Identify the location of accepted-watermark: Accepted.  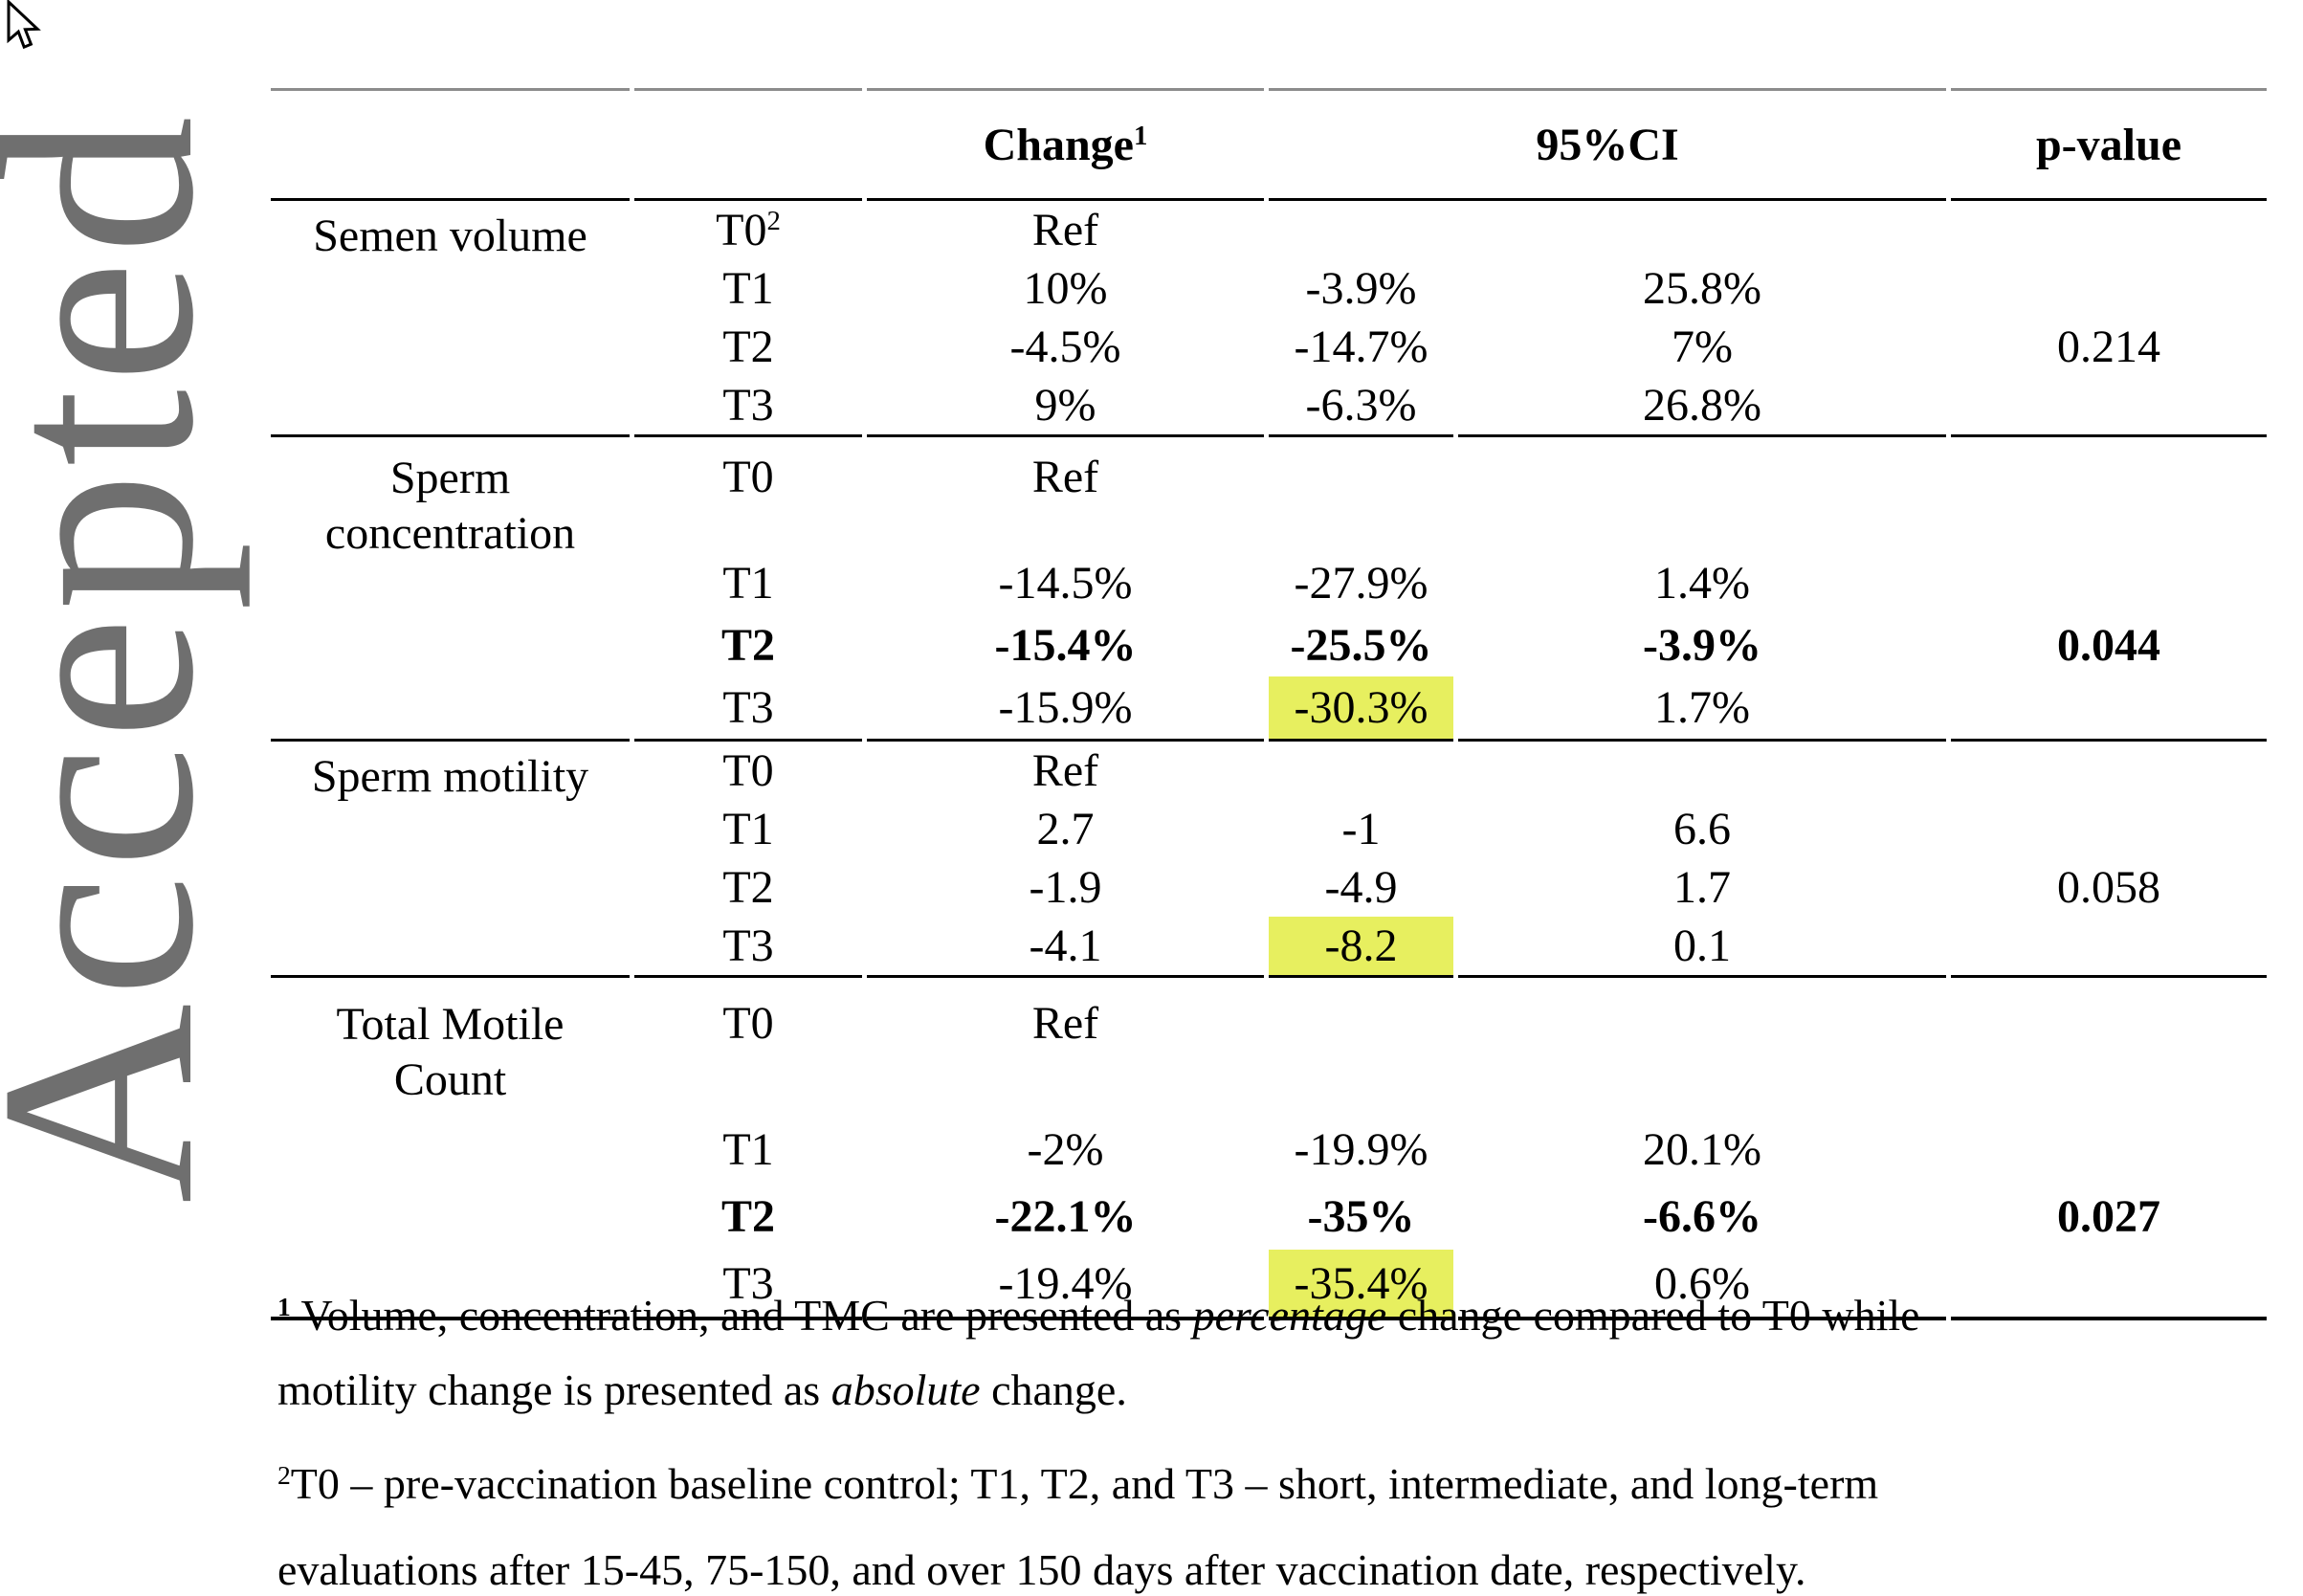
(125, 657).